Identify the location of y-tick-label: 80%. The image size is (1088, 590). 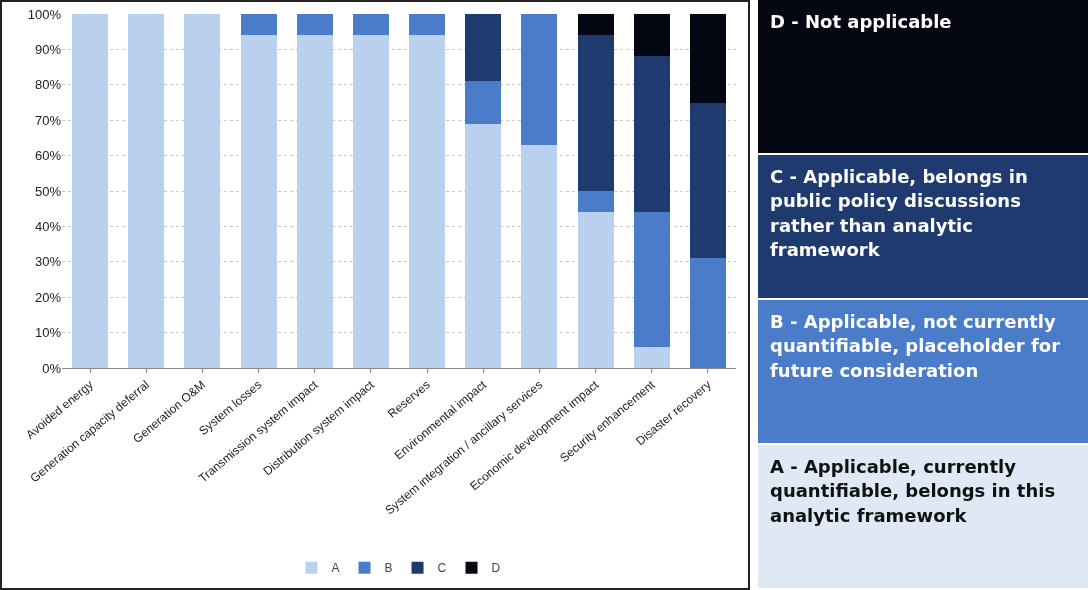
(48, 85).